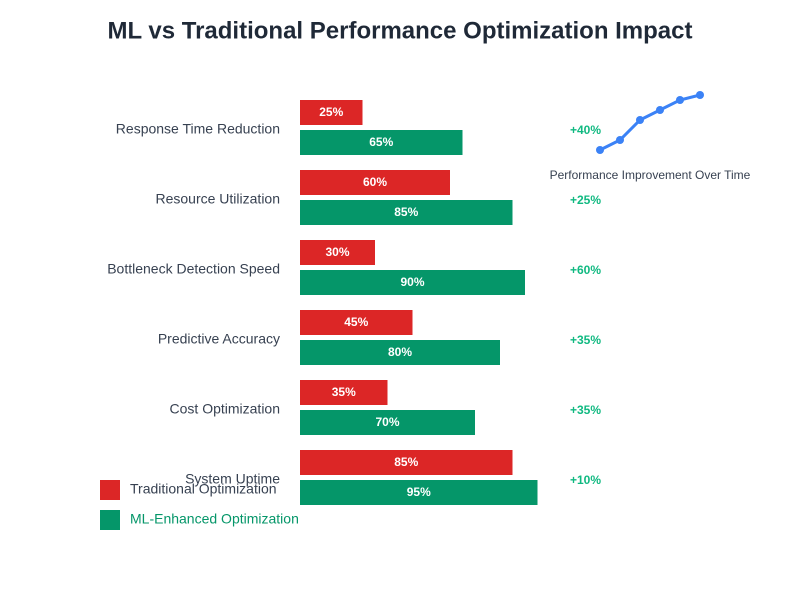 Image resolution: width=800 pixels, height=600 pixels. Describe the element at coordinates (214, 519) in the screenshot. I see `legend-label: ML-Enhanced Optimization` at that location.